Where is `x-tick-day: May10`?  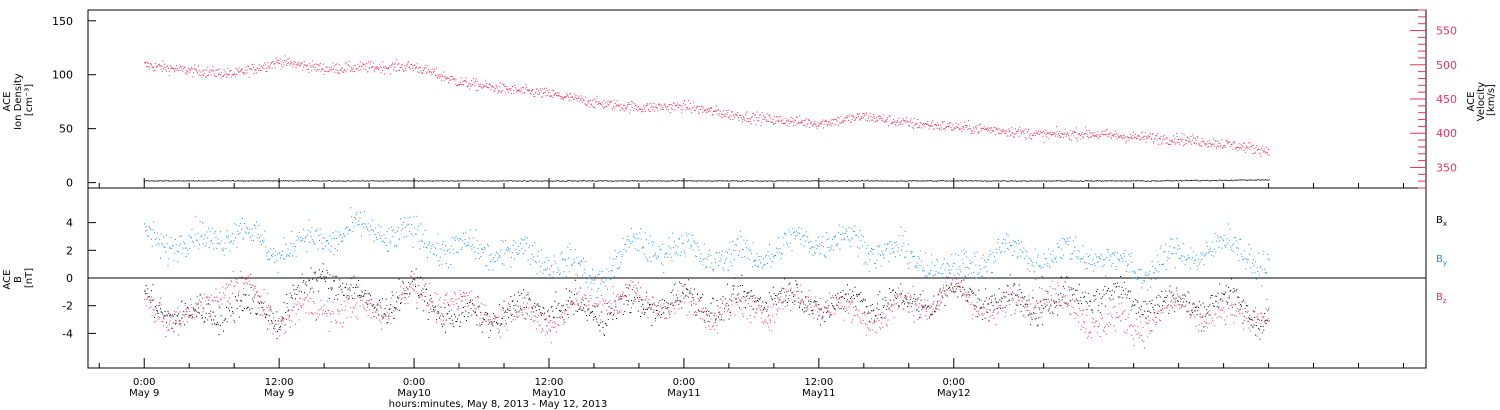
x-tick-day: May10 is located at coordinates (413, 393).